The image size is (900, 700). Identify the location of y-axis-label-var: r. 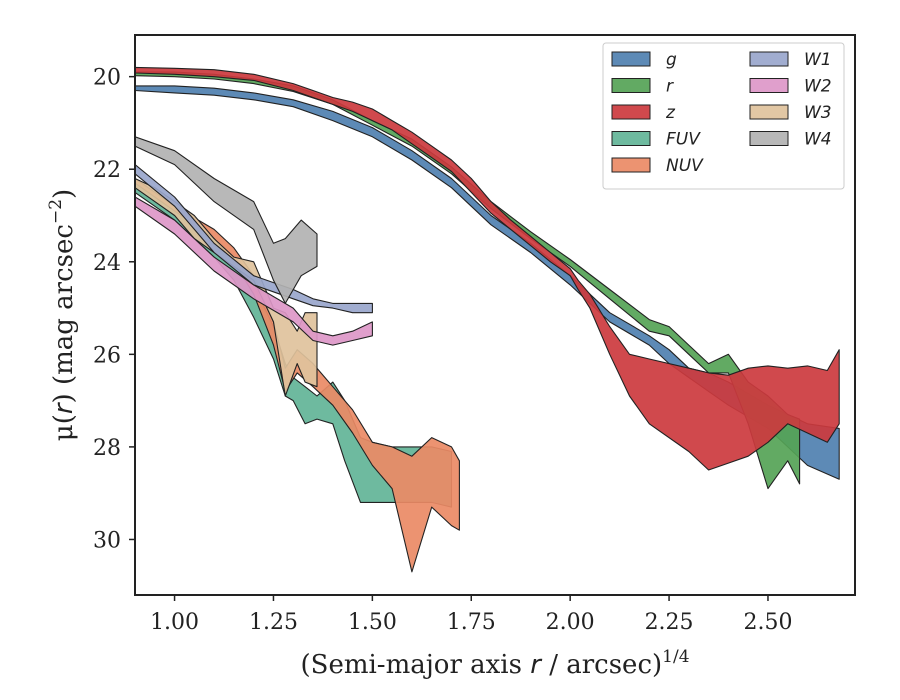
(64, 407).